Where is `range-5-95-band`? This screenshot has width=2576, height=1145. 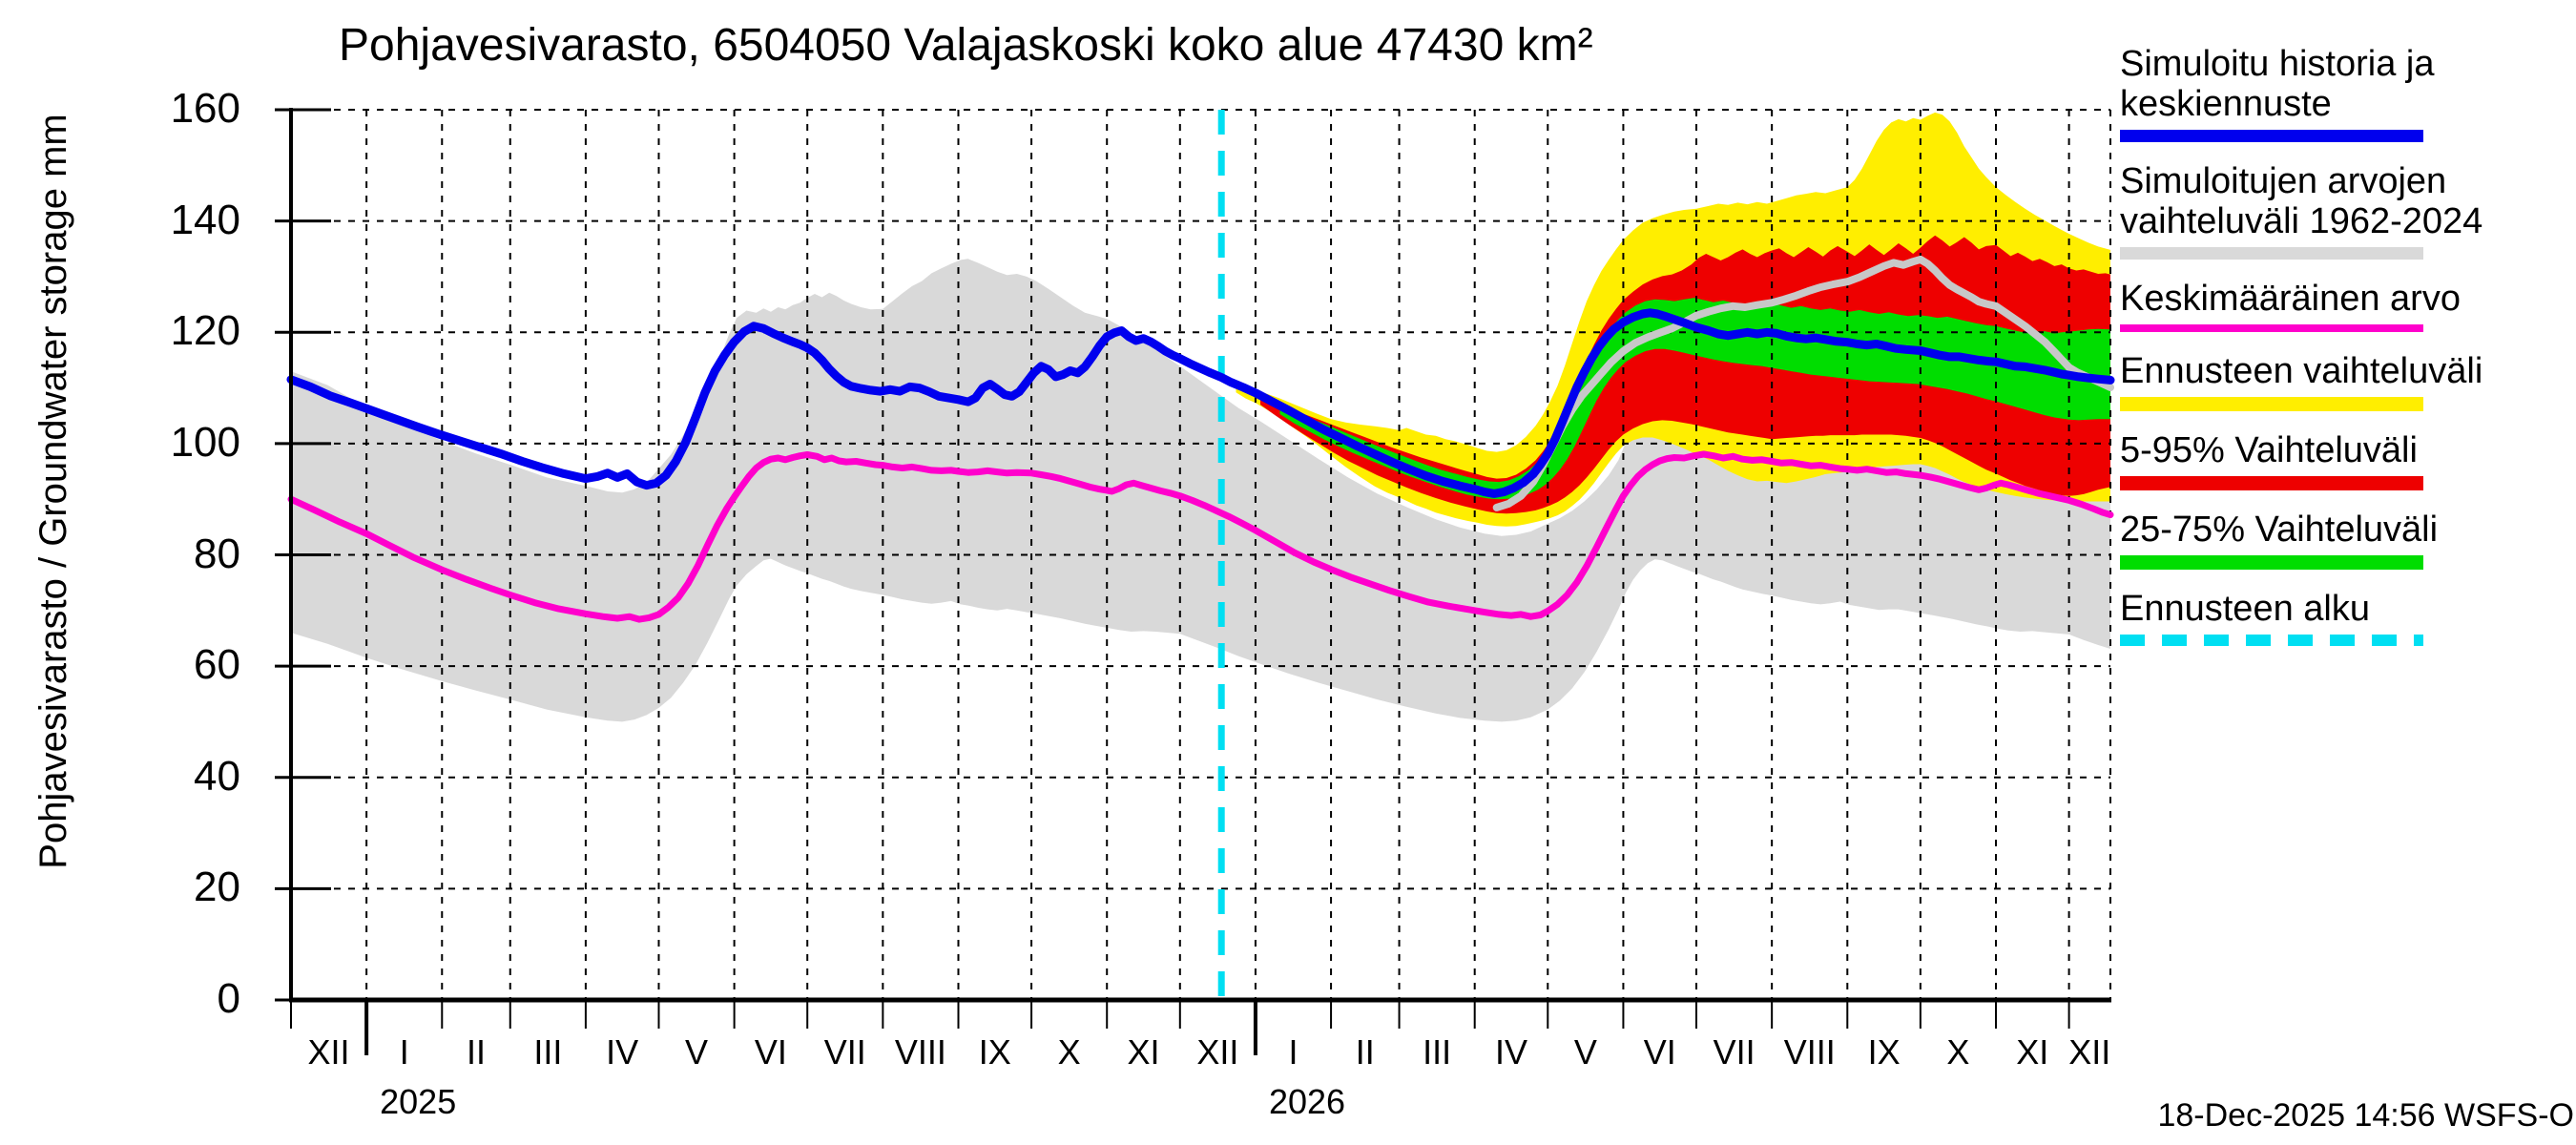
range-5-95-band is located at coordinates (1685, 375).